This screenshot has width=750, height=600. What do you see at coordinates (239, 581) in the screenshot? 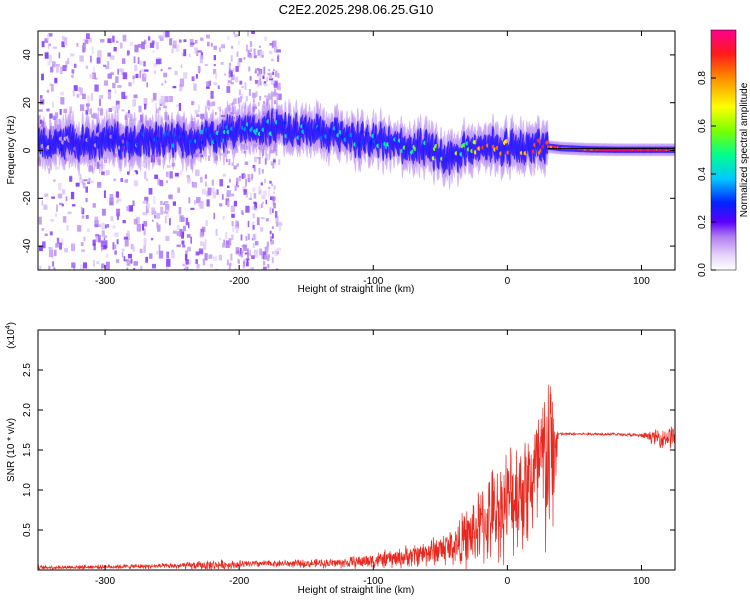
I see `x-tick-label: -200` at bounding box center [239, 581].